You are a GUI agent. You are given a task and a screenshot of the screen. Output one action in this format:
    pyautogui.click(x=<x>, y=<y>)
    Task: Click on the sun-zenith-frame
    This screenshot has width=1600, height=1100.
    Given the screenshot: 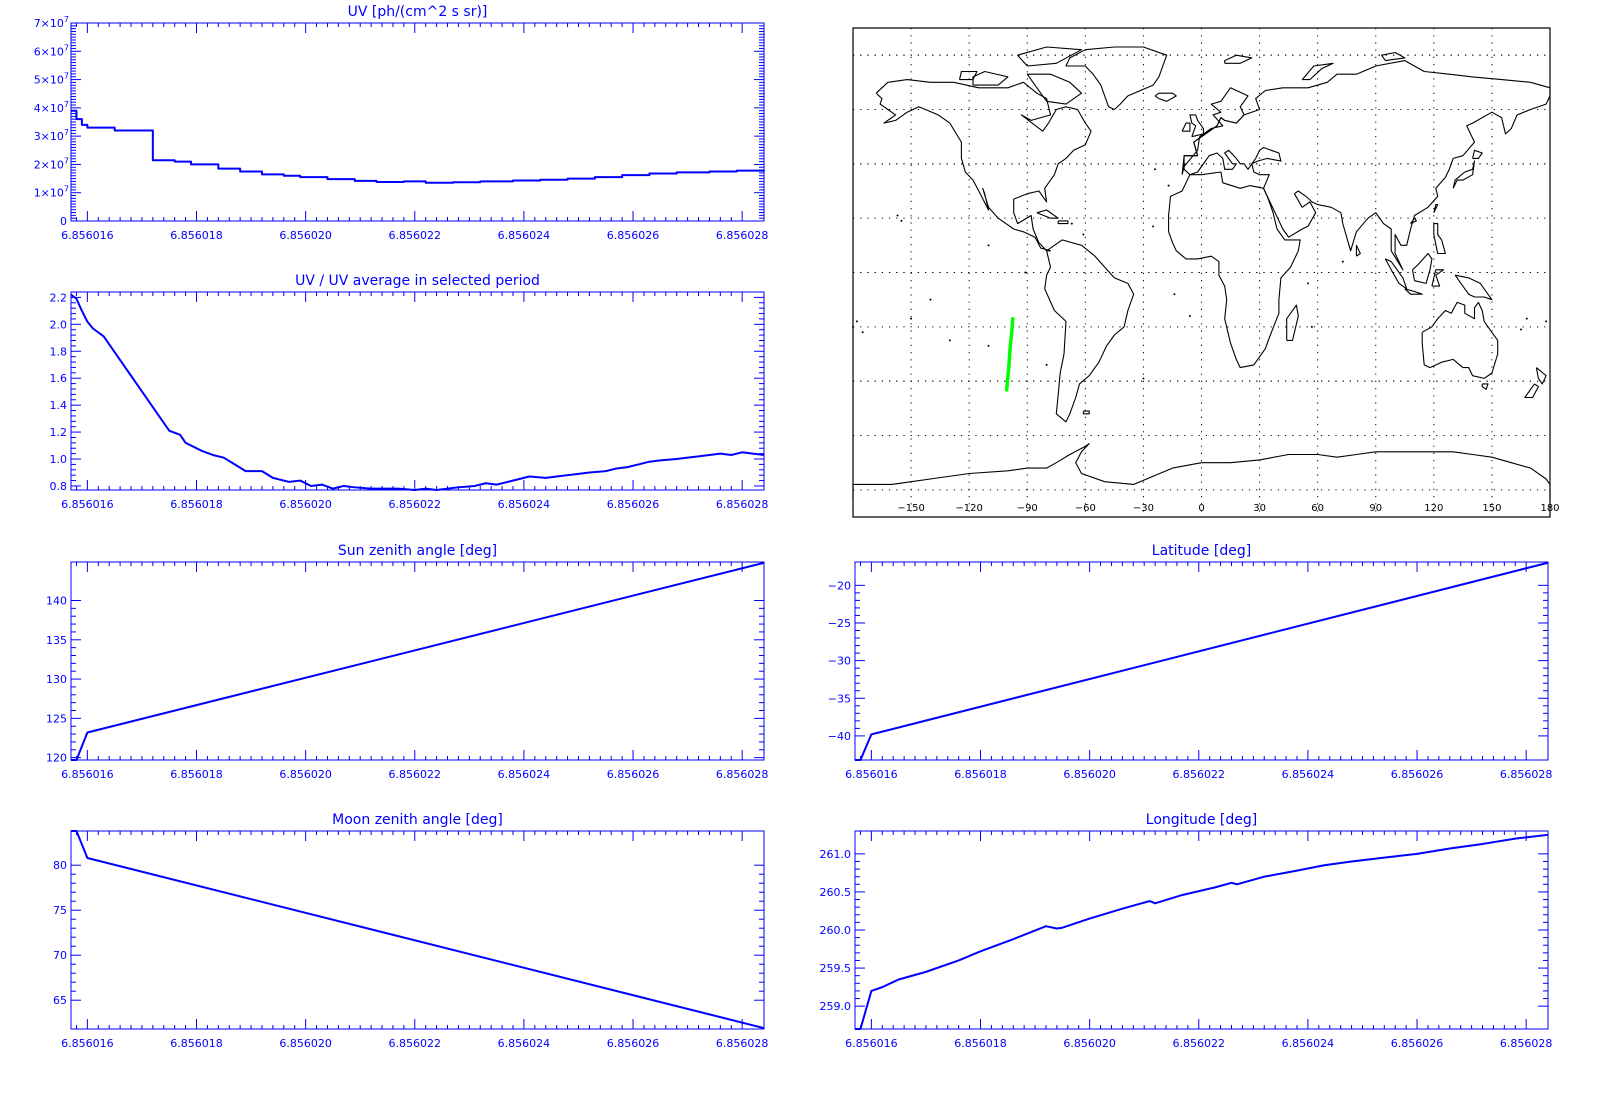 What is the action you would take?
    pyautogui.click(x=417, y=661)
    